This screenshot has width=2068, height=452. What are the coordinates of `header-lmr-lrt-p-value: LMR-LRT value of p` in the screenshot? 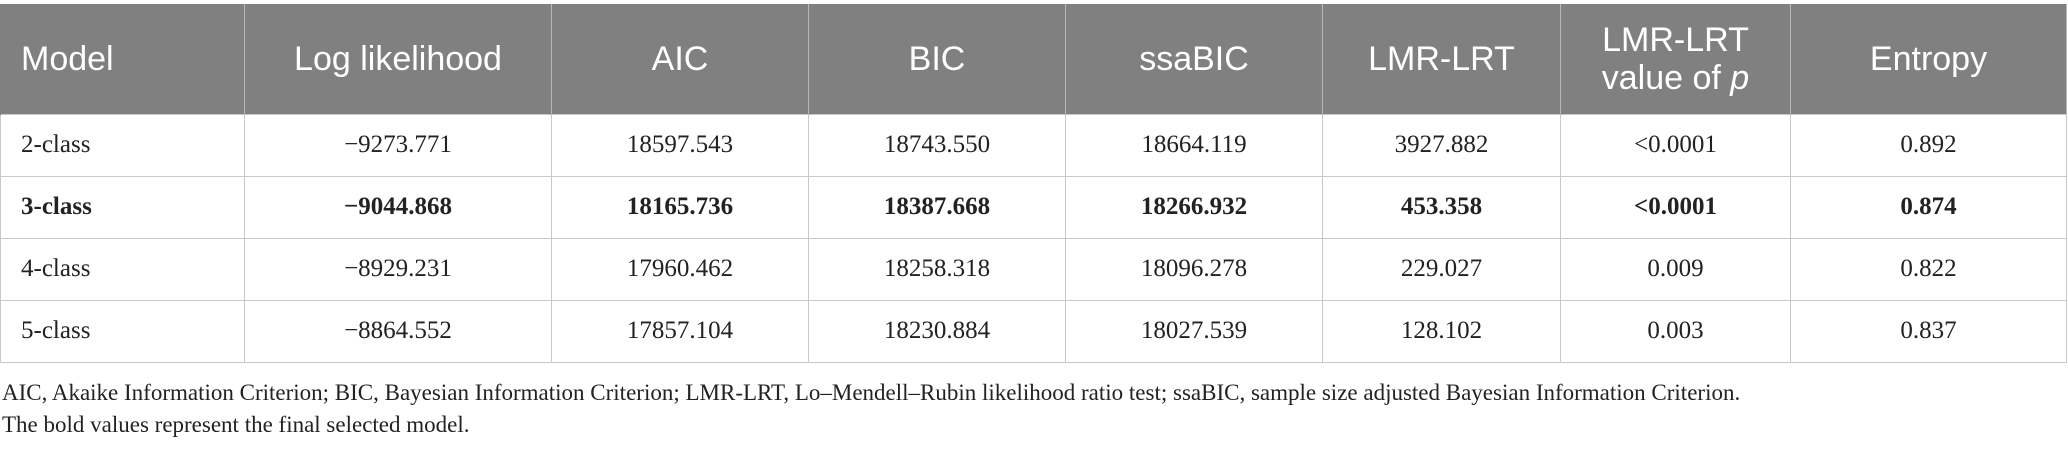 It's located at (1675, 59).